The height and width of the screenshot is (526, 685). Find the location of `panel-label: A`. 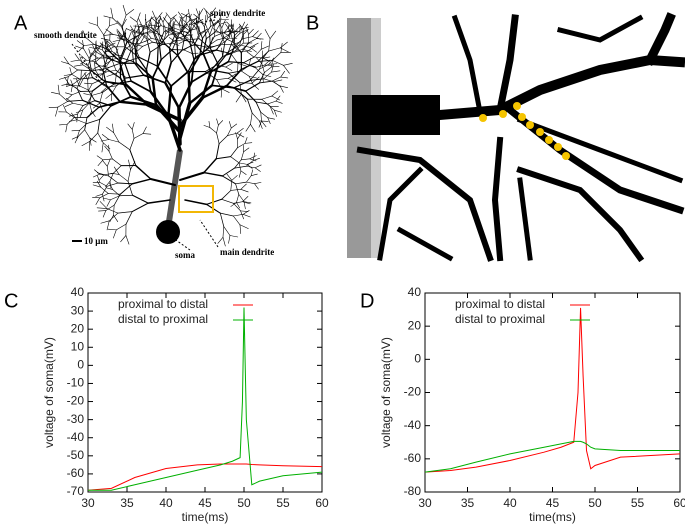

panel-label: A is located at coordinates (21, 23).